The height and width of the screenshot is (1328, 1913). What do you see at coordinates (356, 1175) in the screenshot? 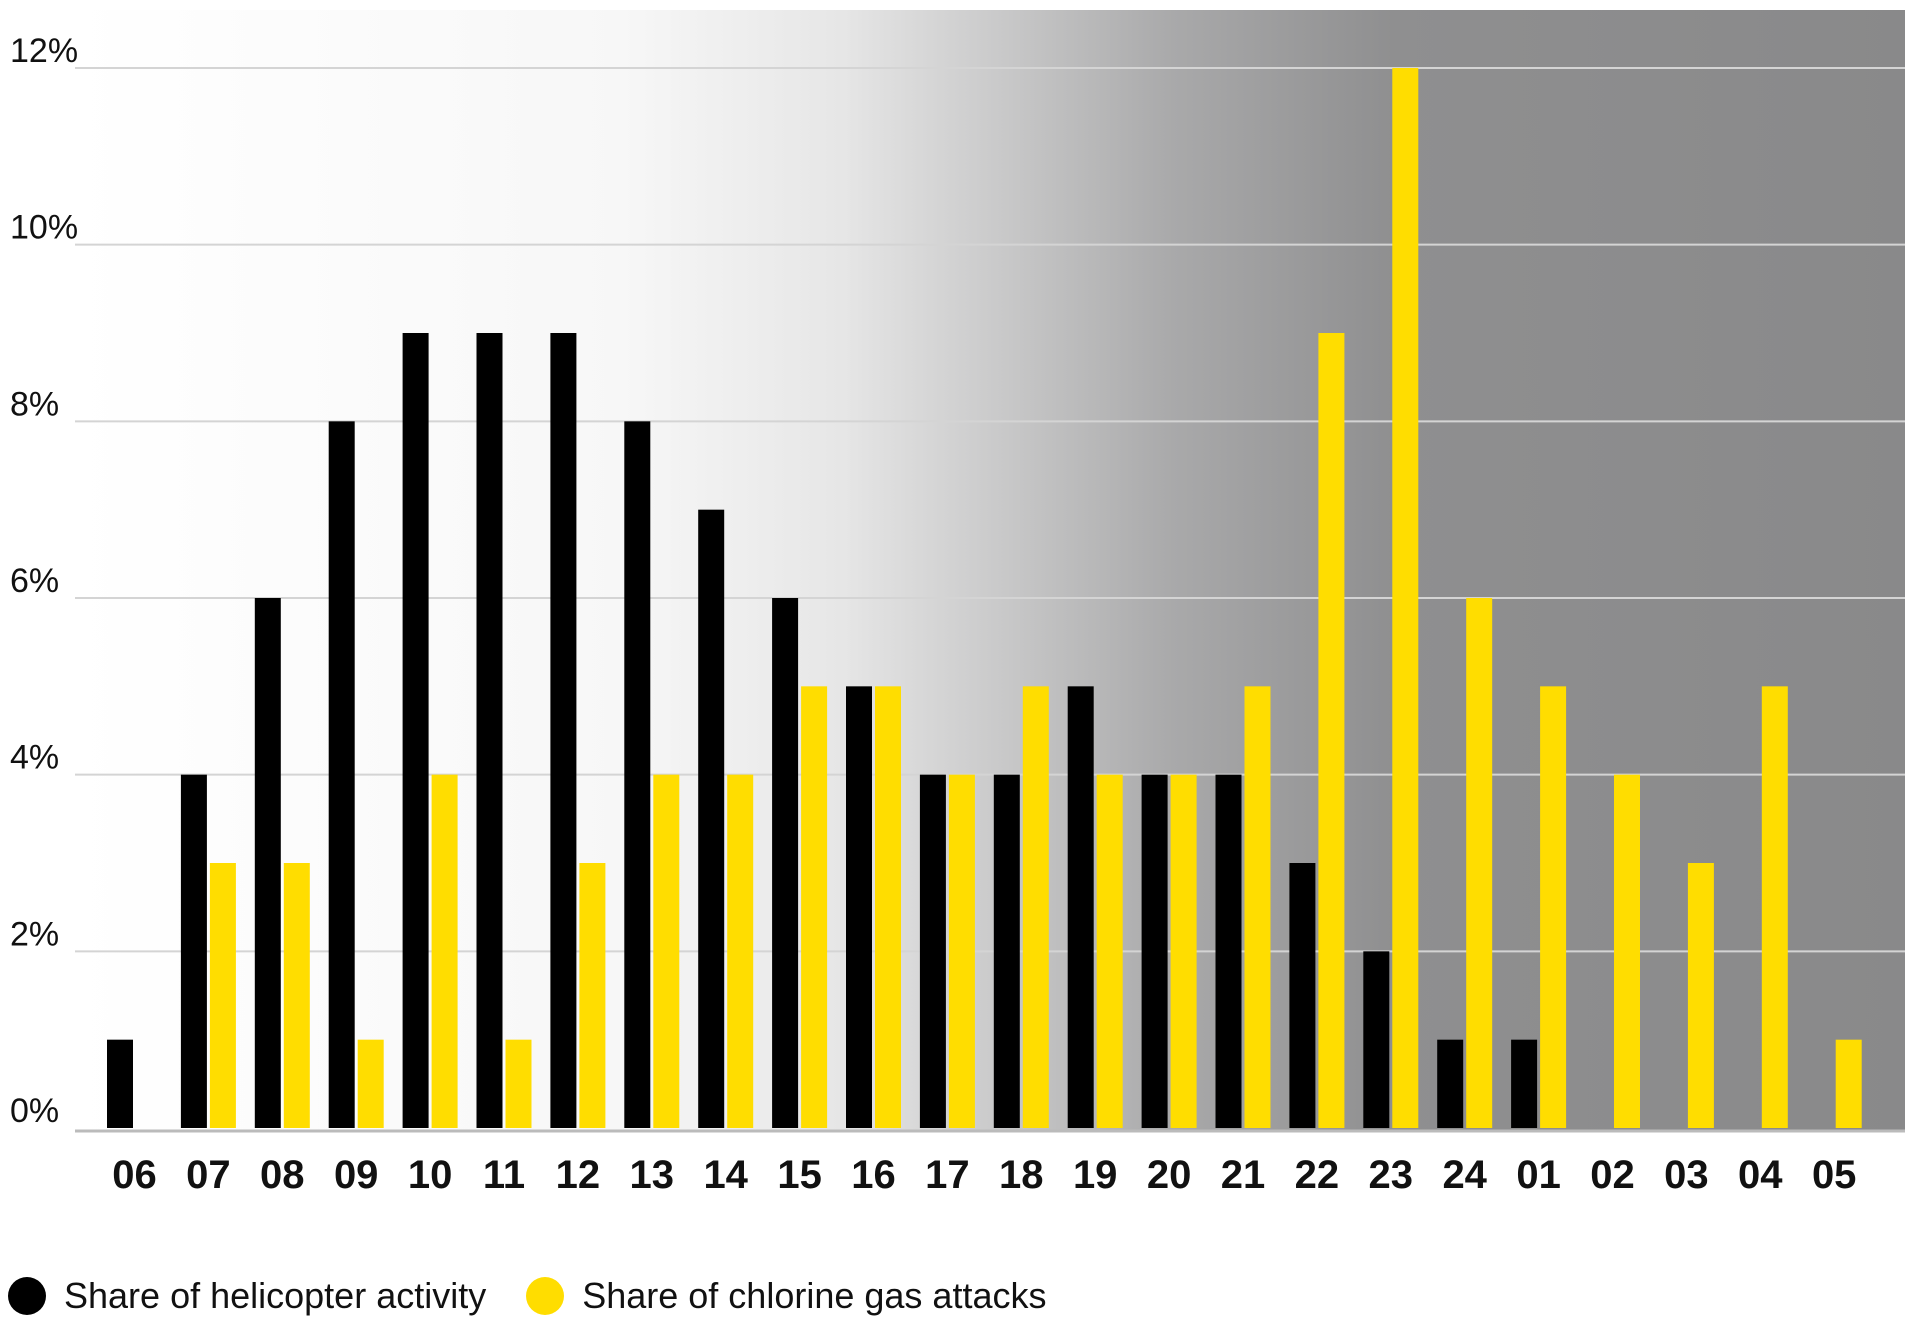
I see `x-tick-label: 09` at bounding box center [356, 1175].